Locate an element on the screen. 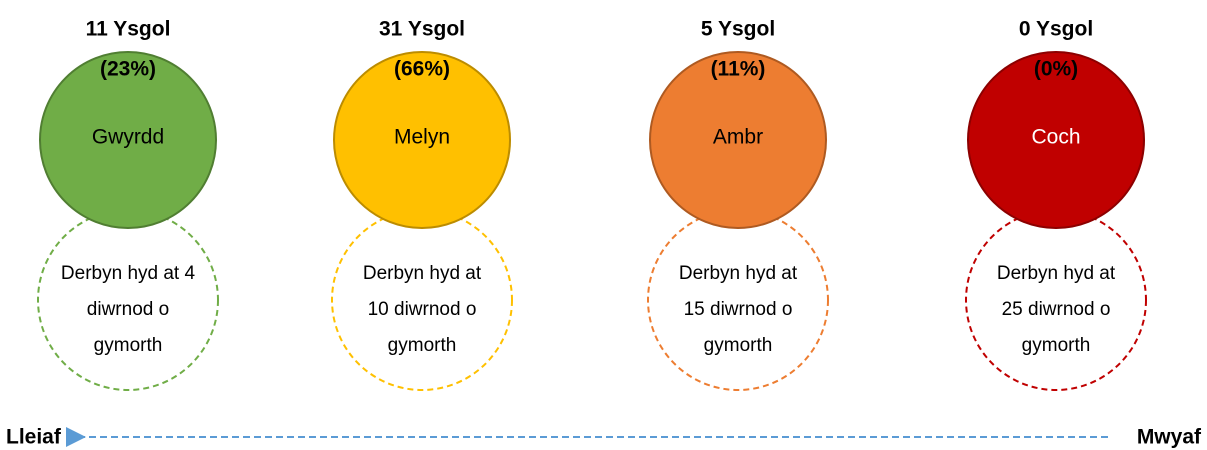  description: 15 diwrnod o is located at coordinates (738, 309).